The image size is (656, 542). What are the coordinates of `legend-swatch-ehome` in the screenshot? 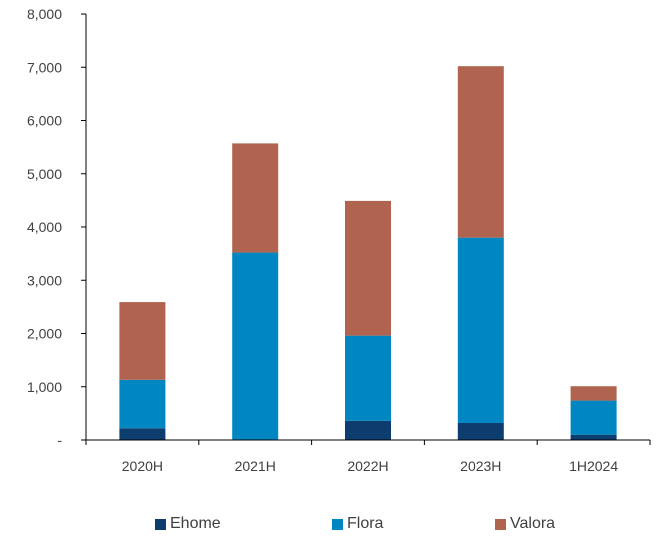 It's located at (160, 524).